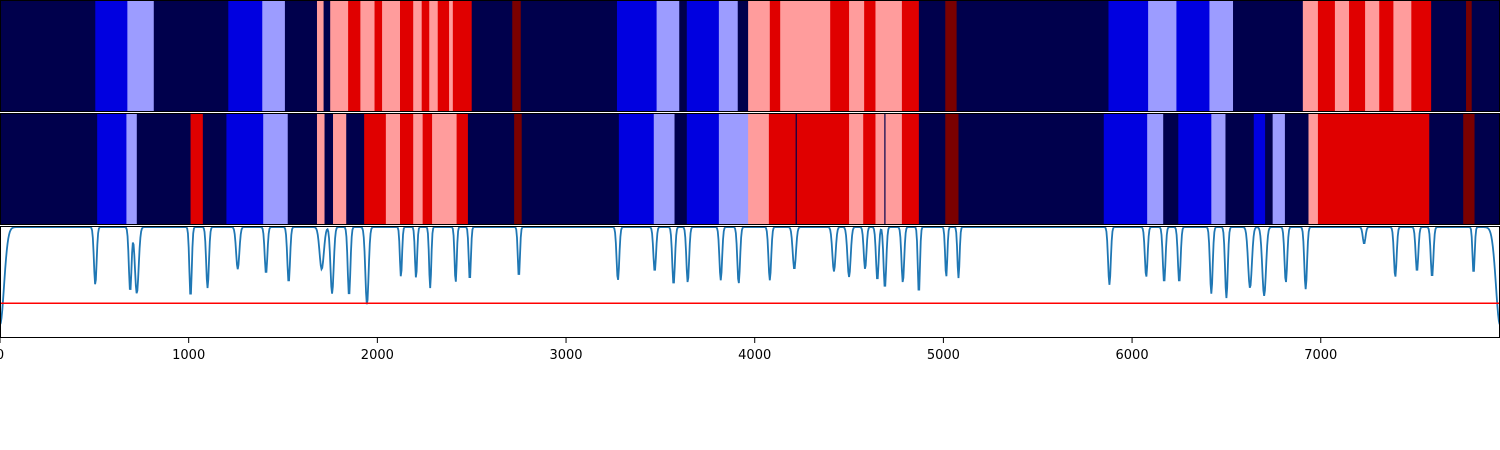 The width and height of the screenshot is (1500, 450). I want to click on x-tick-label-3: 3000, so click(565, 355).